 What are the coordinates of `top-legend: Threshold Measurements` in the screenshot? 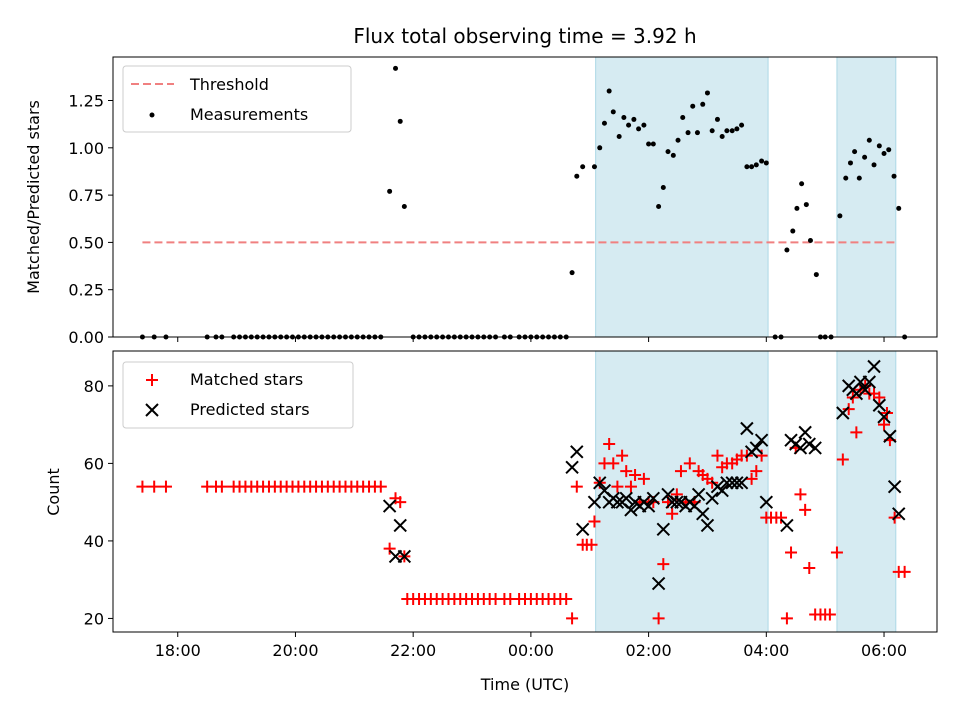 It's located at (237, 99).